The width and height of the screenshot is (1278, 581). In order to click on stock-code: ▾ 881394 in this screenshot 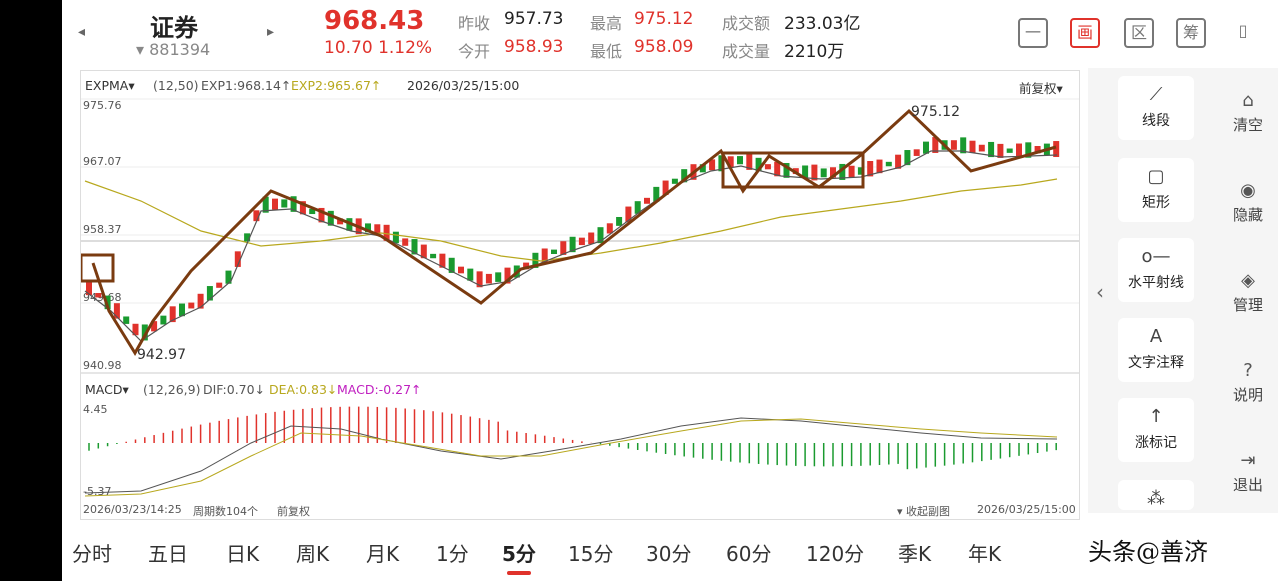, I will do `click(173, 49)`.